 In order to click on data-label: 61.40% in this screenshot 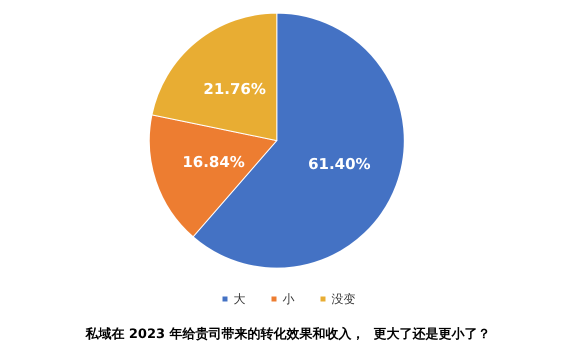, I will do `click(339, 164)`.